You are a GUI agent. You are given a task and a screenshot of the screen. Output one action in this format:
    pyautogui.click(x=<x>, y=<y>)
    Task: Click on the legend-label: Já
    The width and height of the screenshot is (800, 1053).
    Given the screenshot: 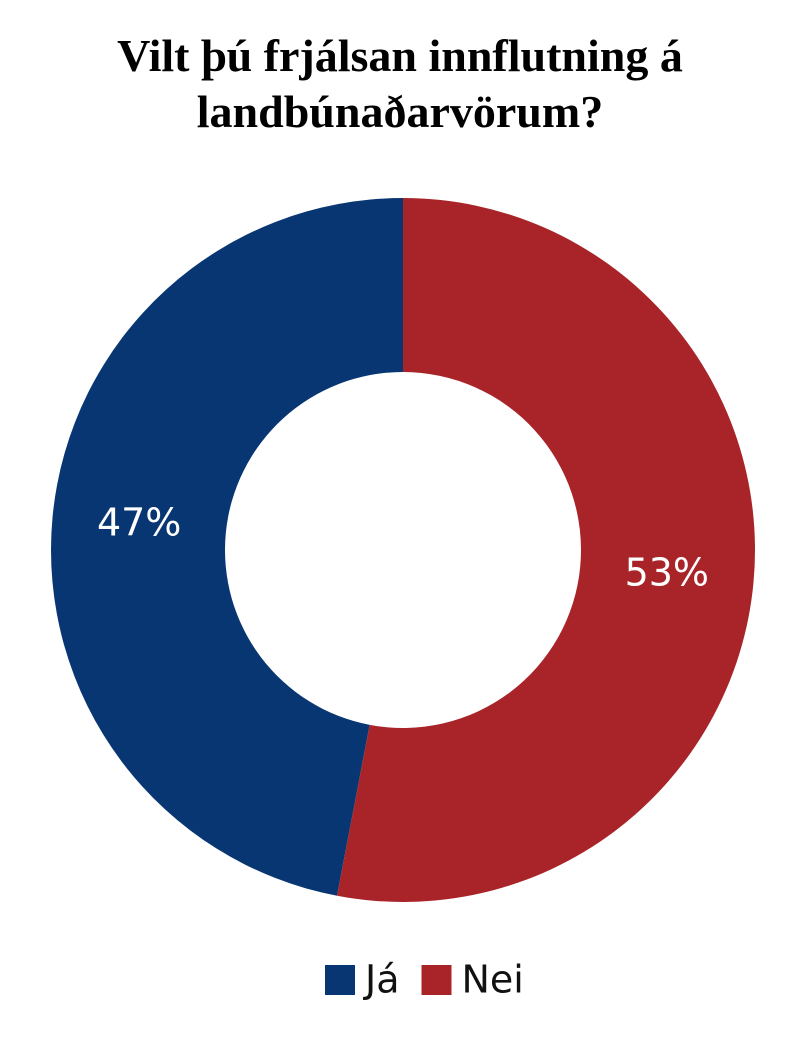 What is the action you would take?
    pyautogui.click(x=381, y=980)
    